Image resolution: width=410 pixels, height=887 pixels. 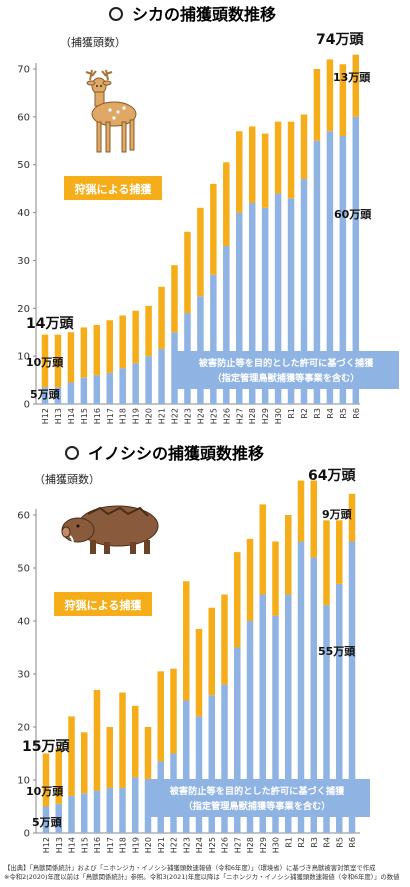 What do you see at coordinates (23, 70) in the screenshot?
I see `deer-y-tick-label: 70` at bounding box center [23, 70].